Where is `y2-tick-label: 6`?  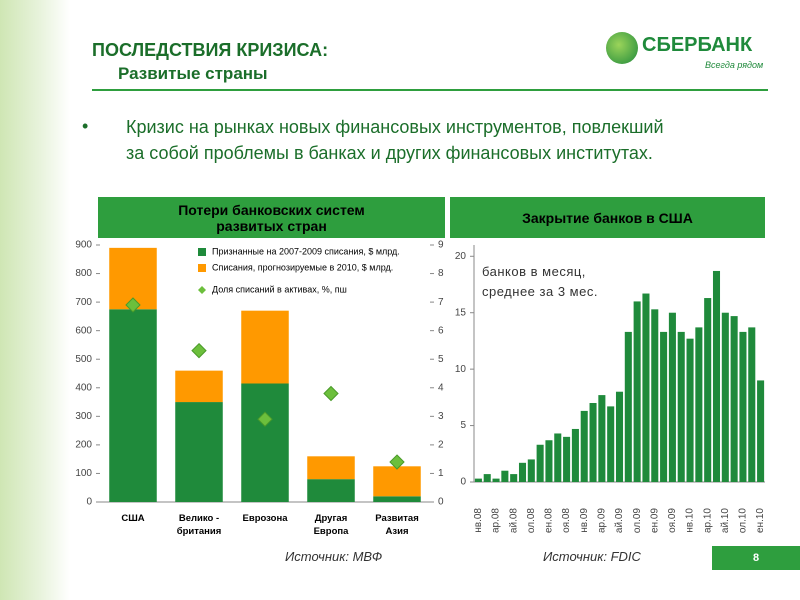 y2-tick-label: 6 is located at coordinates (441, 330).